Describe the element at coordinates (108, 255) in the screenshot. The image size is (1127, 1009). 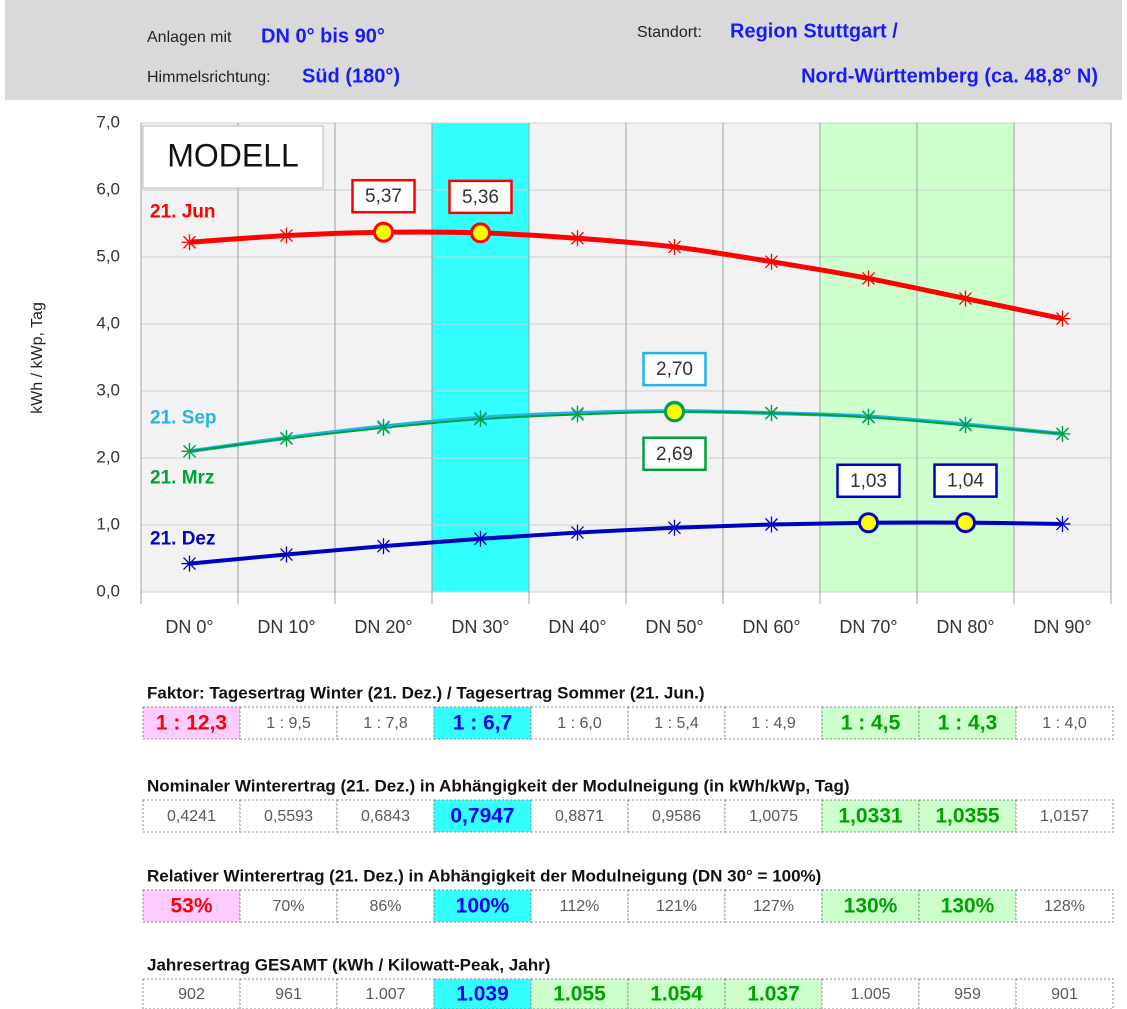
I see `y-tick-label: 5,0` at that location.